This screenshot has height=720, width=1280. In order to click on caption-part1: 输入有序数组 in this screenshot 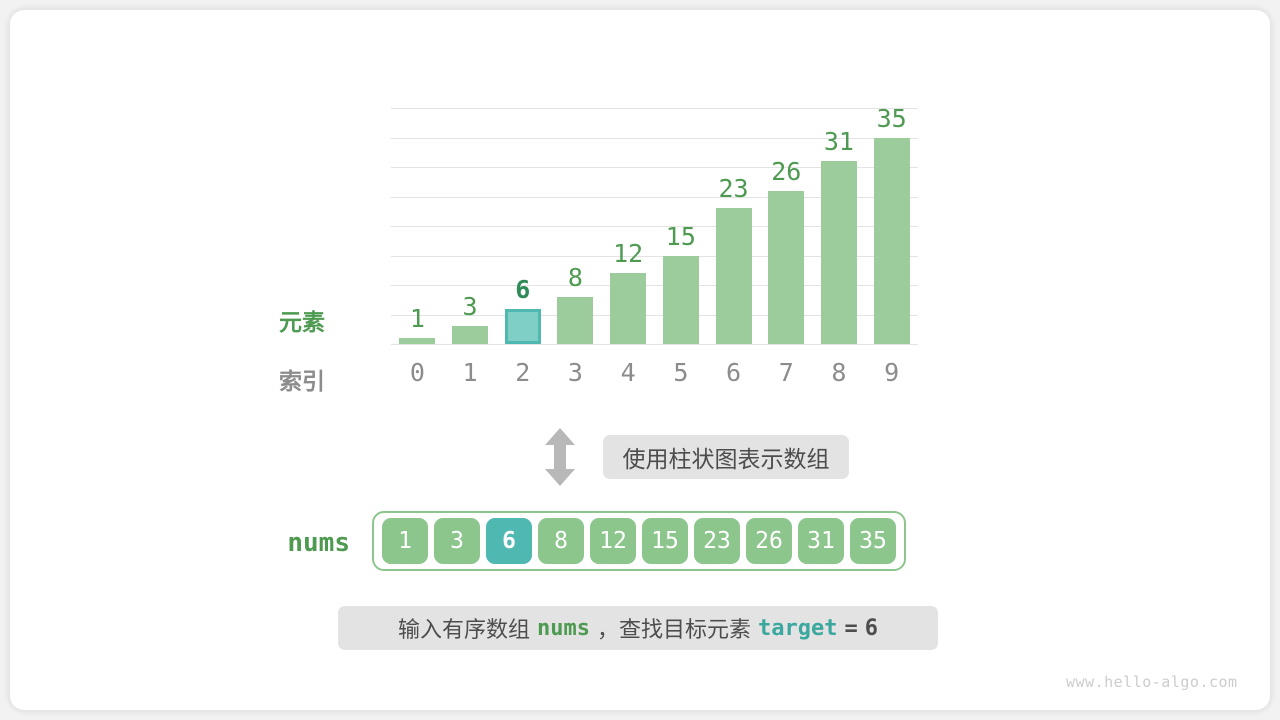, I will do `click(464, 630)`.